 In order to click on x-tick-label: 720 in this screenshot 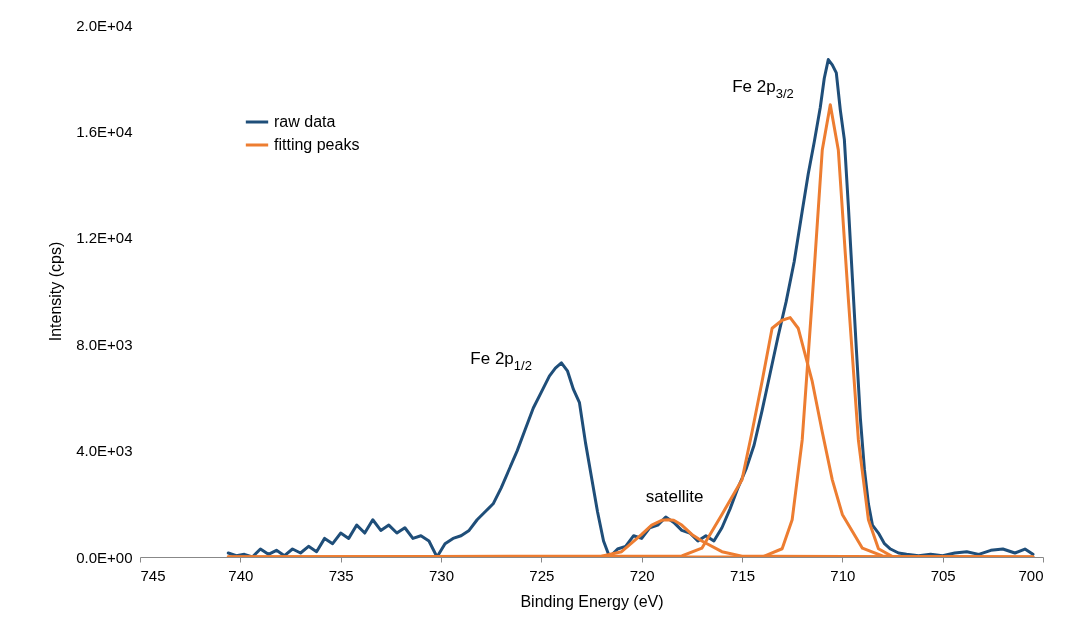, I will do `click(642, 575)`.